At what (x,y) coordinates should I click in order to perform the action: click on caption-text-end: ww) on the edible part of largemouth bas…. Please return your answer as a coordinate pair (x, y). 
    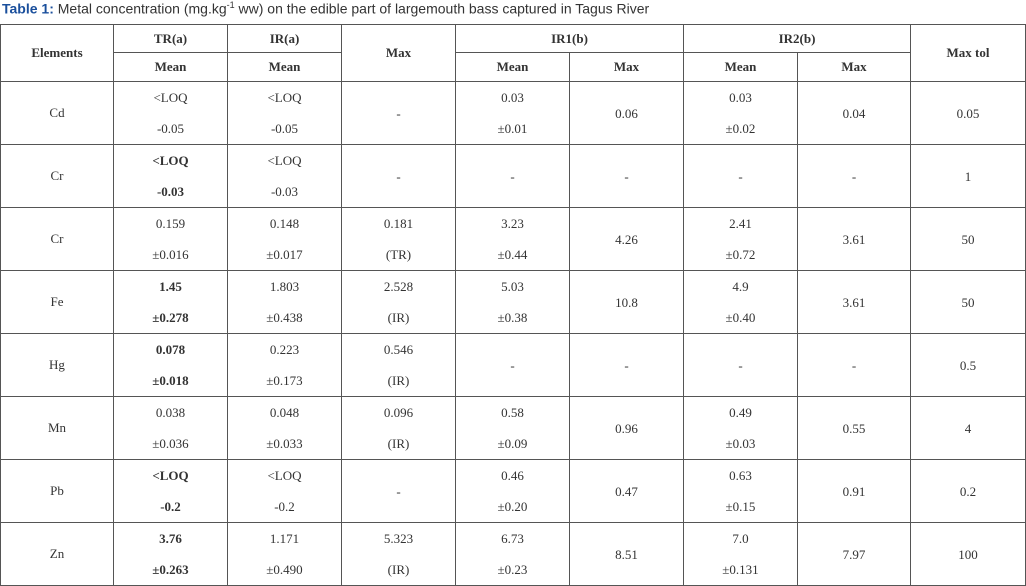
    Looking at the image, I should click on (442, 8).